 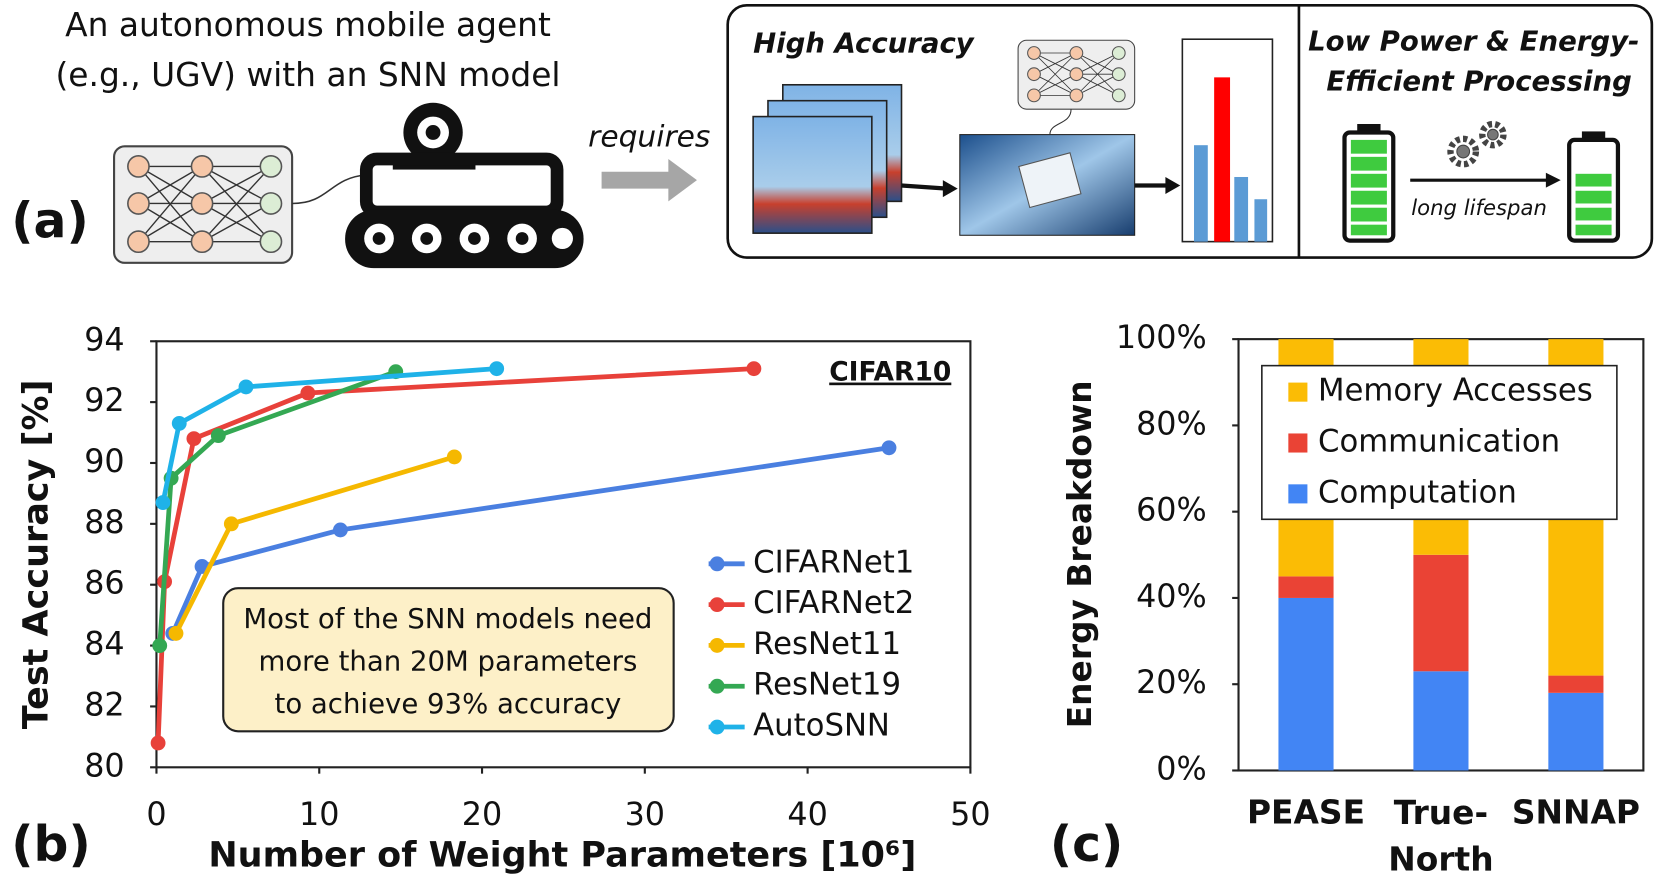 I want to click on annotation-text: more than 20M parameters, so click(x=447, y=661).